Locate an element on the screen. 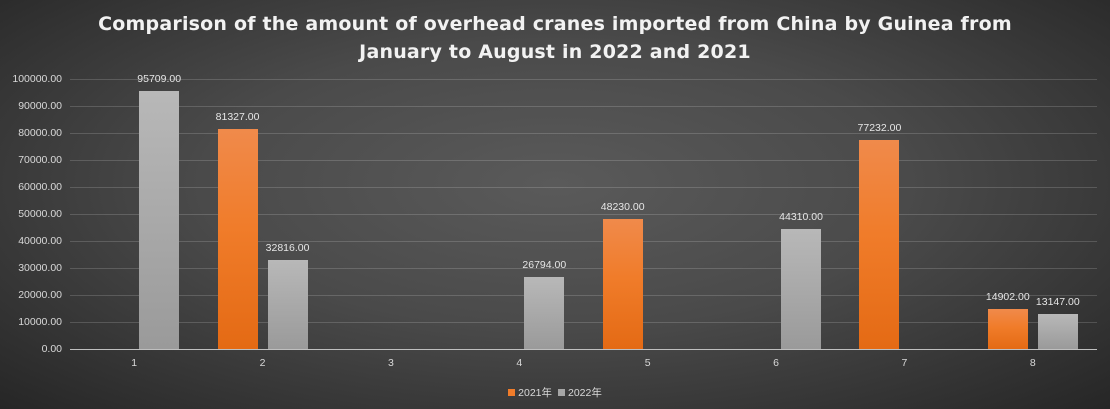 The image size is (1110, 409). legend: 2021年 2022年 is located at coordinates (555, 392).